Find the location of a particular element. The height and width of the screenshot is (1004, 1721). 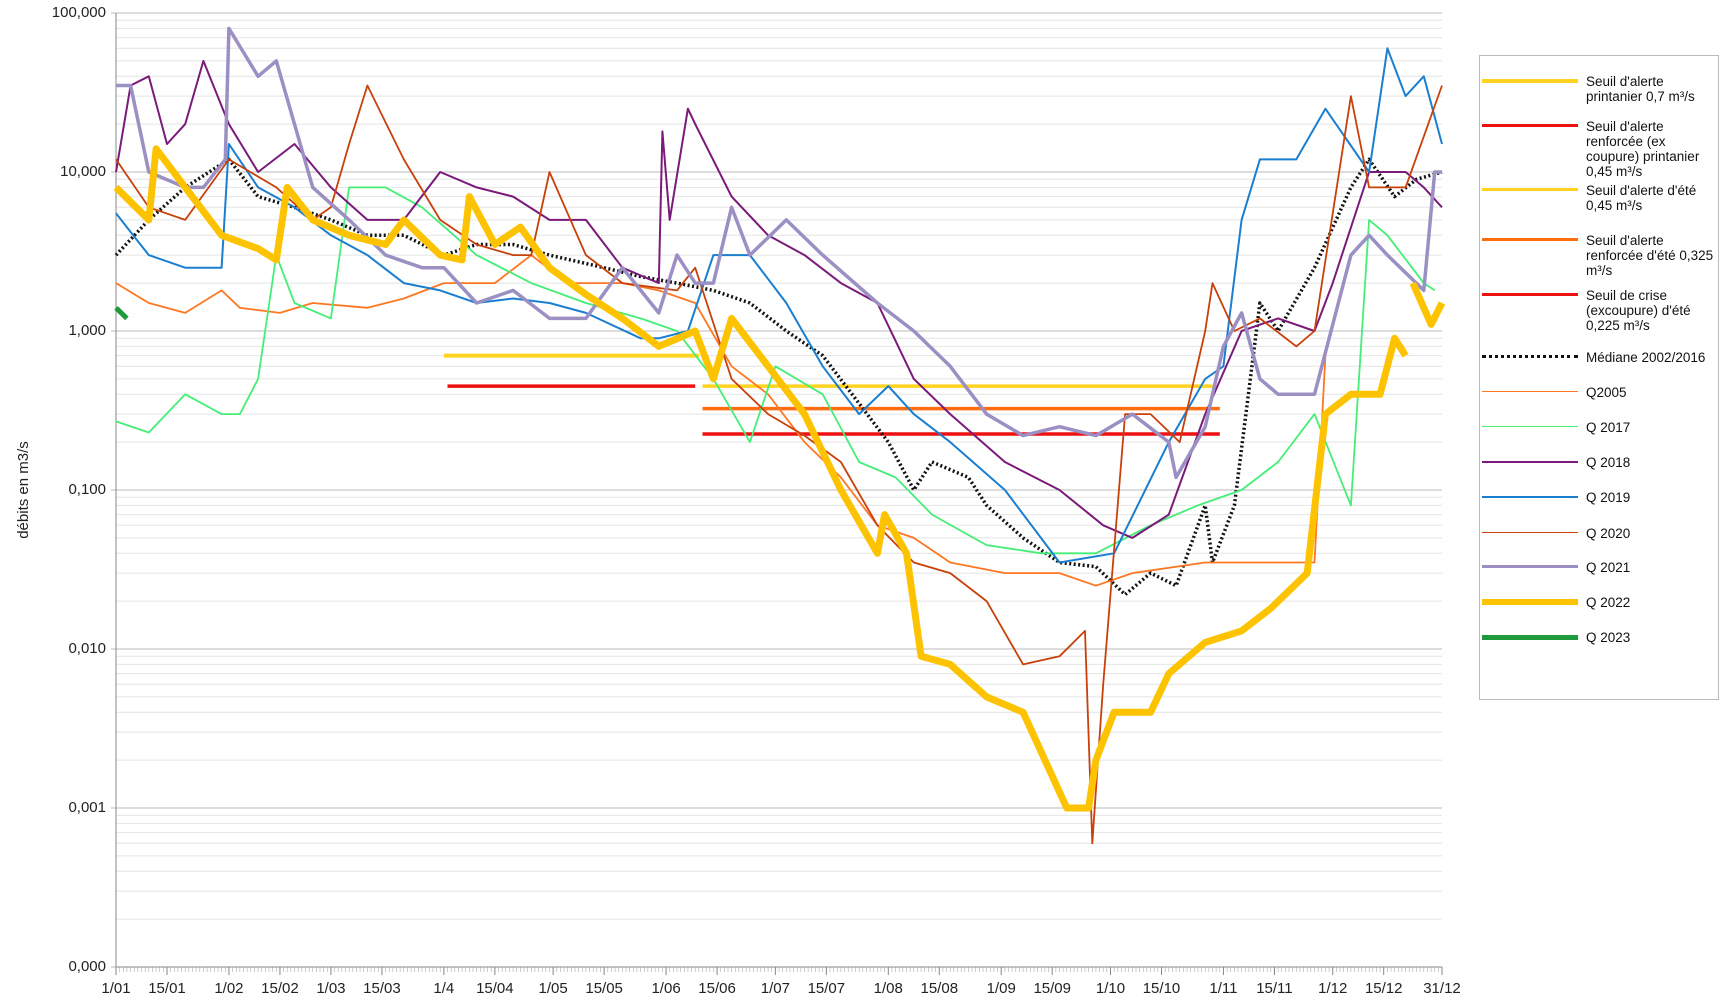

x-tick-label: 1/12 is located at coordinates (1332, 988).